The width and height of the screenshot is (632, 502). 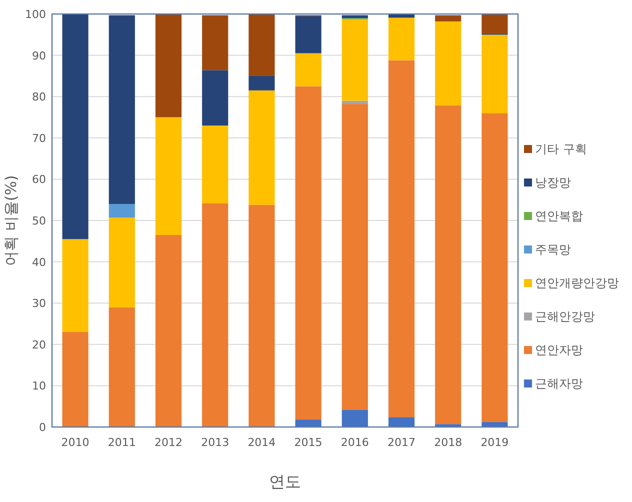 What do you see at coordinates (35, 14) in the screenshot?
I see `y-tick-label: 100` at bounding box center [35, 14].